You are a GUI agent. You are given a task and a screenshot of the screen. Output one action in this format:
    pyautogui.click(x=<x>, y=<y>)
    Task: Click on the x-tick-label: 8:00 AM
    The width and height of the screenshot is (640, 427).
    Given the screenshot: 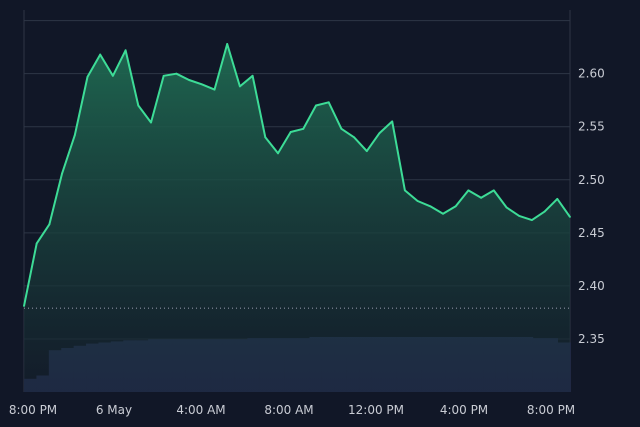 What is the action you would take?
    pyautogui.click(x=288, y=410)
    